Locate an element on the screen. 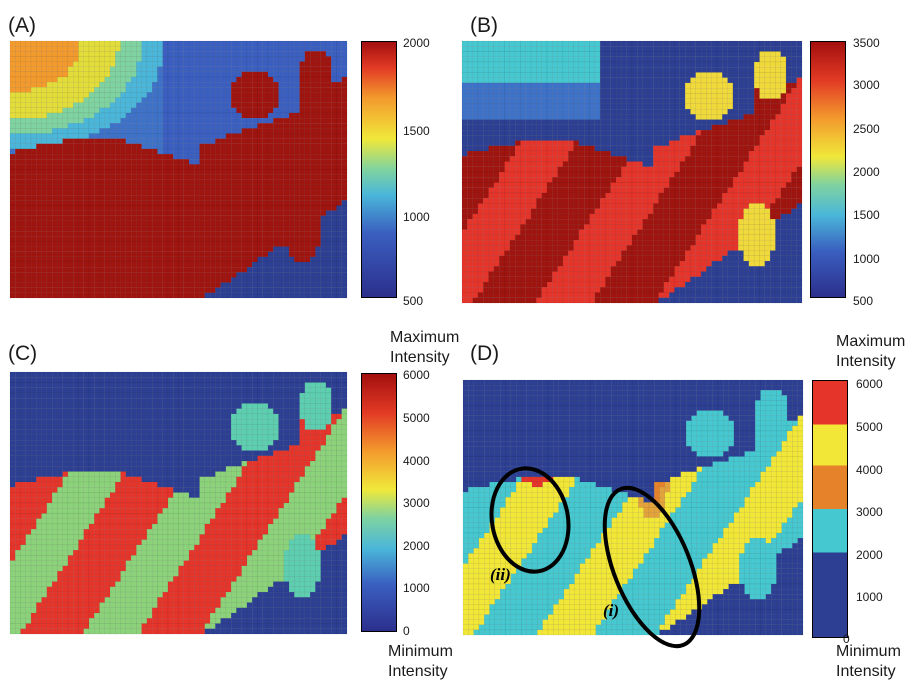 This screenshot has height=685, width=917. annotation-i: (i) is located at coordinates (611, 610).